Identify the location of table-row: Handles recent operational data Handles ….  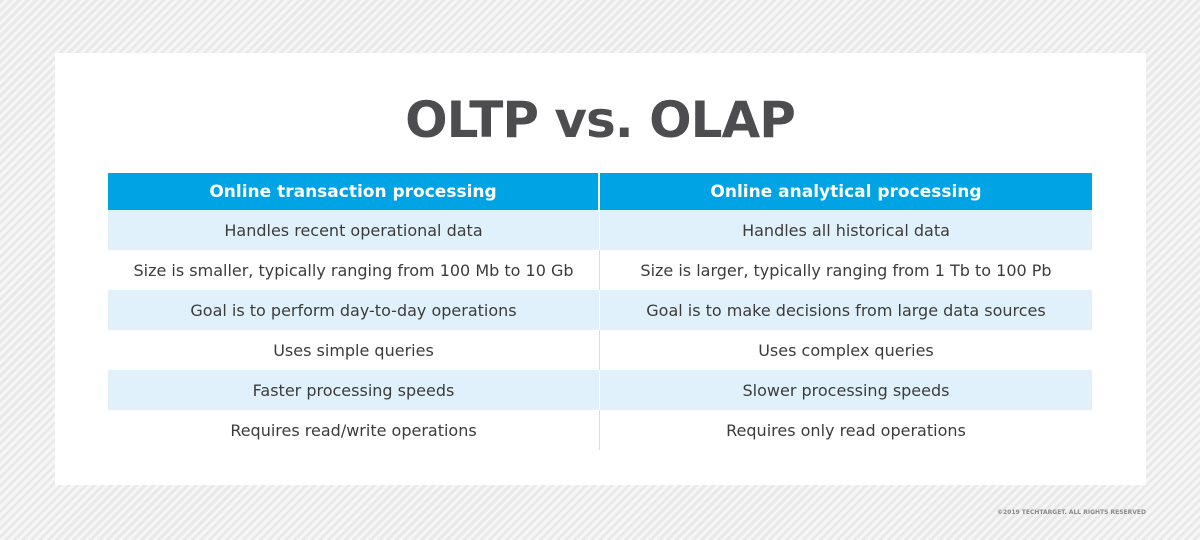
(600, 230).